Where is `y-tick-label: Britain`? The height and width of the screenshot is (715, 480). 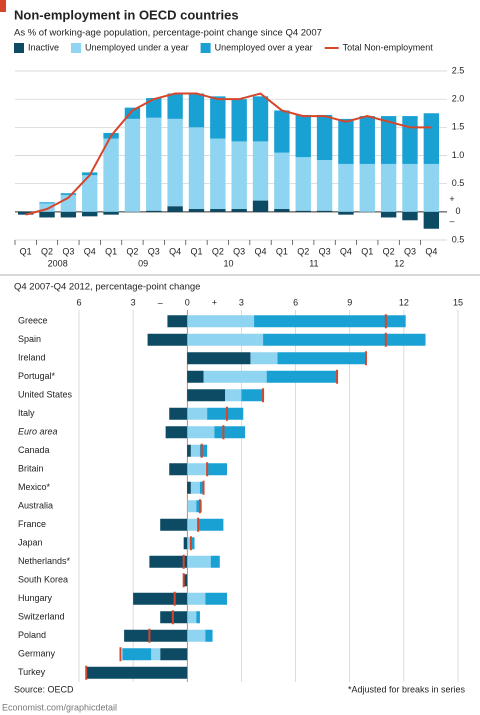 y-tick-label: Britain is located at coordinates (31, 469).